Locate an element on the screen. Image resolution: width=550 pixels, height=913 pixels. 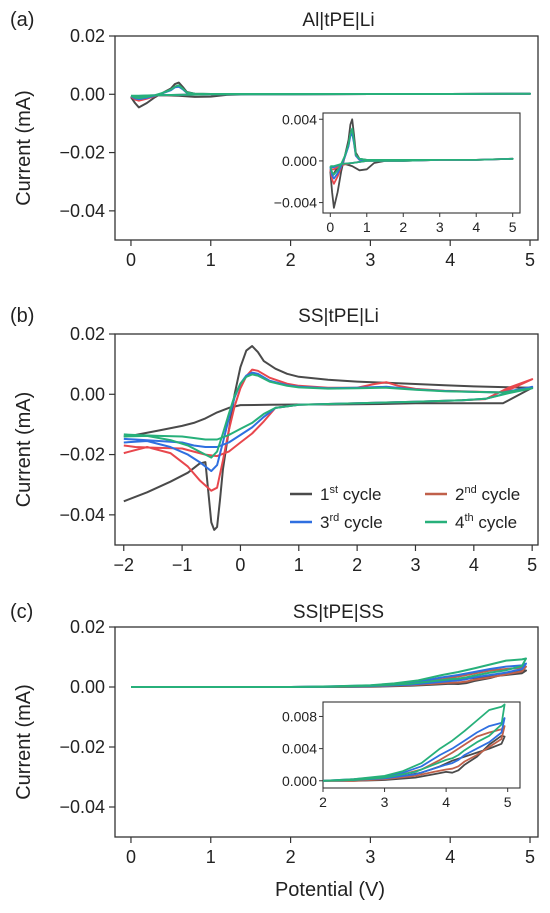
x-tick-label: −2 is located at coordinates (123, 565).